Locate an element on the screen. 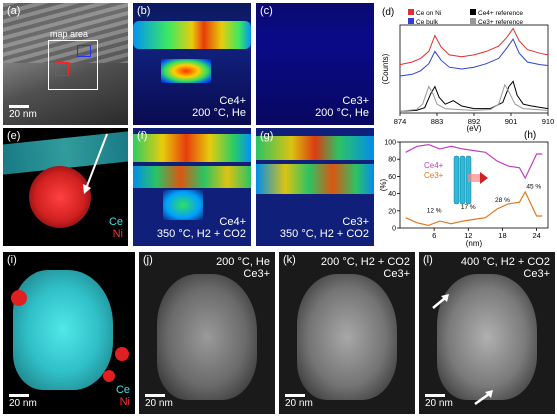 The height and width of the screenshot is (417, 557). x-tick-label: 901 is located at coordinates (511, 121).